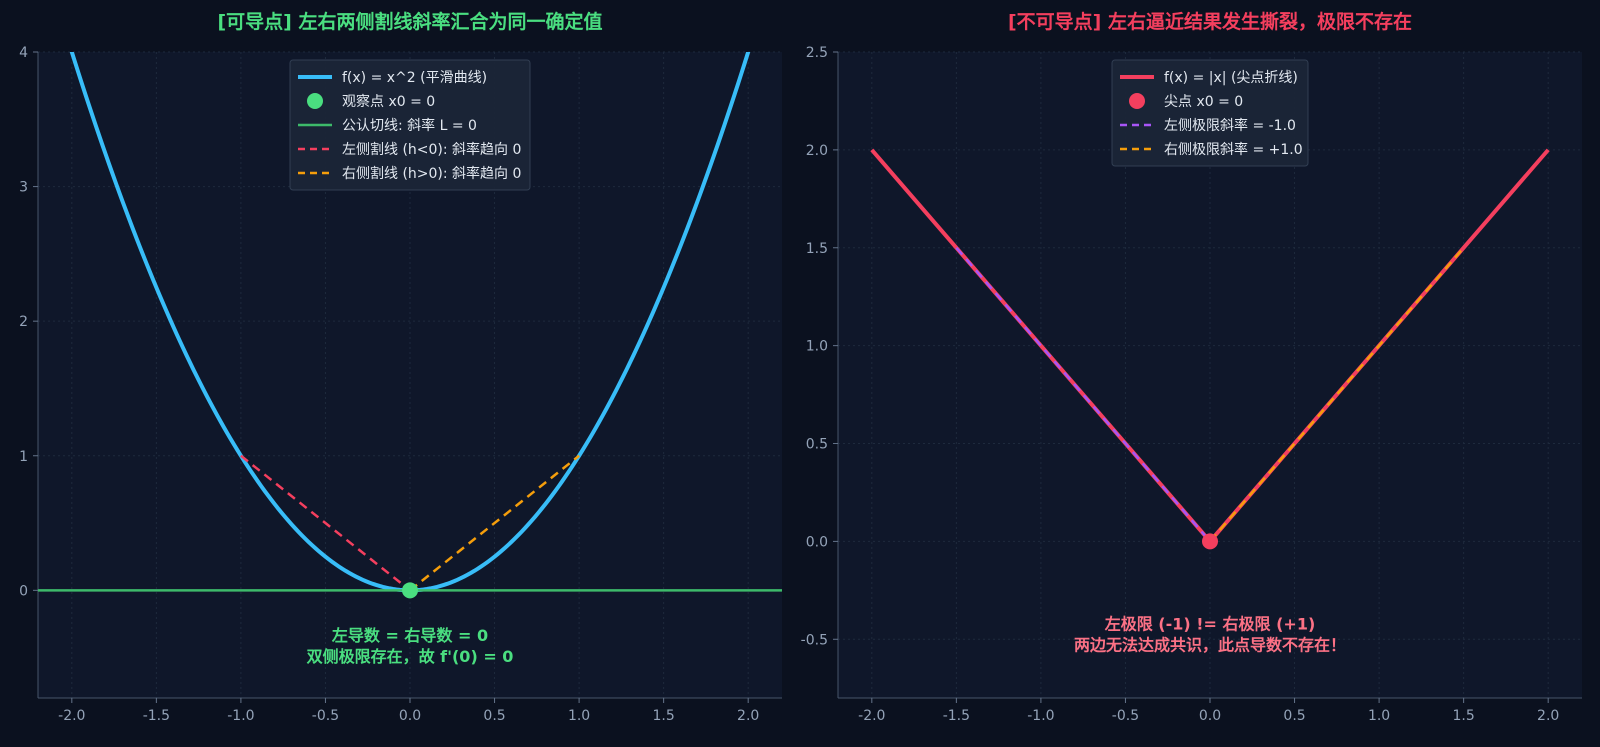 Image resolution: width=1600 pixels, height=747 pixels. What do you see at coordinates (1231, 78) in the screenshot?
I see `legend-label: f(x) = |x| (尖点折线)` at bounding box center [1231, 78].